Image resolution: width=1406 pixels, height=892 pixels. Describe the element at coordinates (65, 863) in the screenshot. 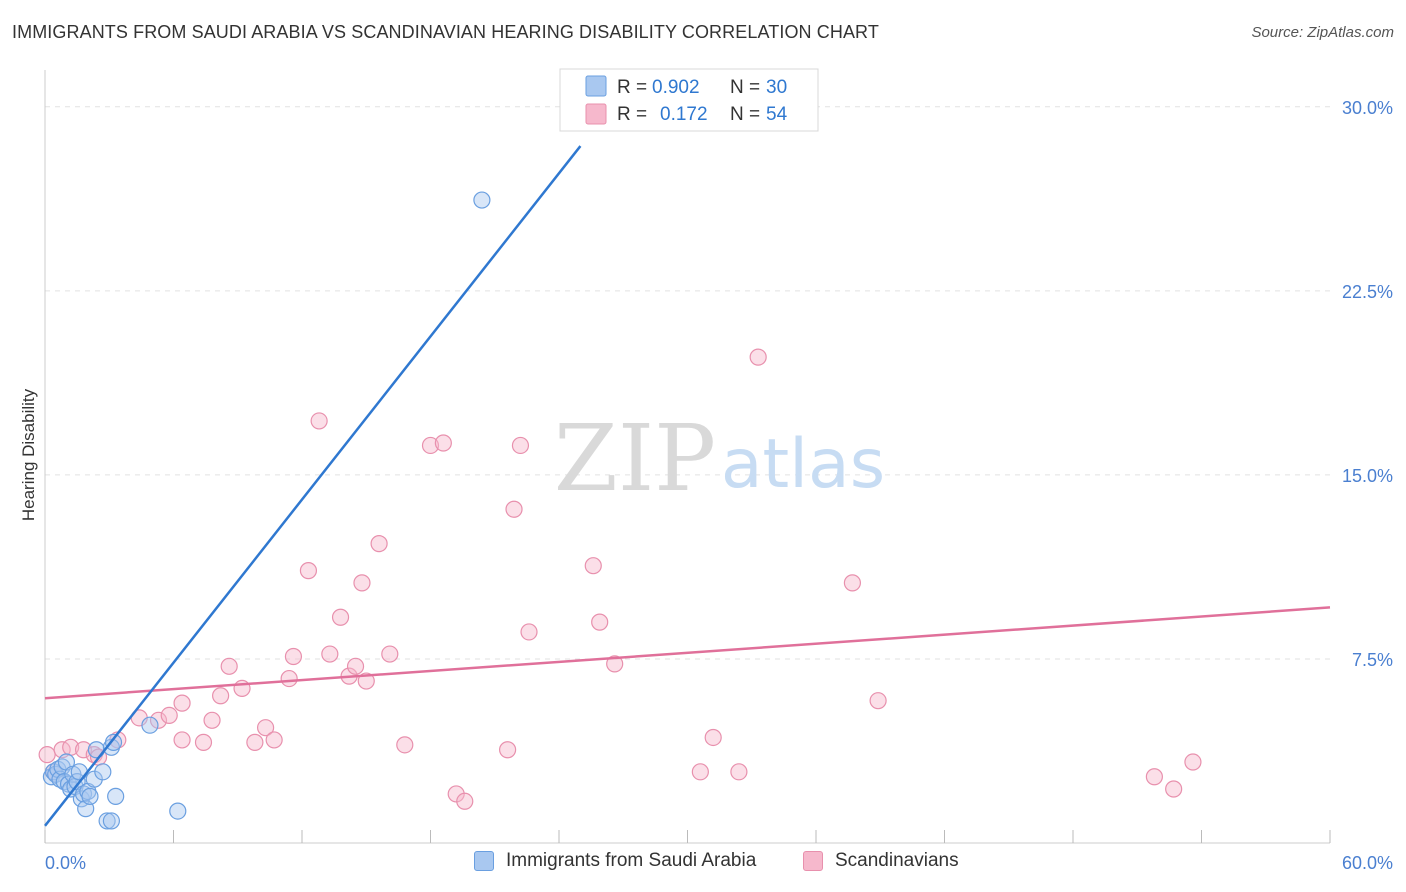

I see `x-tick-label: 0.0%` at that location.